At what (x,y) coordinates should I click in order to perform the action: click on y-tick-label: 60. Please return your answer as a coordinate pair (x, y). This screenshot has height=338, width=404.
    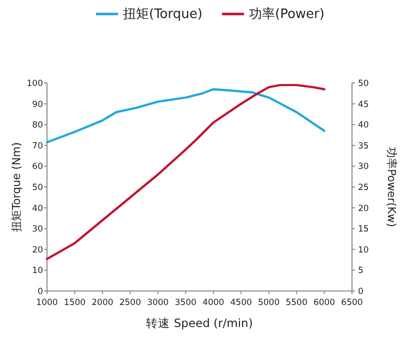
    Looking at the image, I should click on (37, 167).